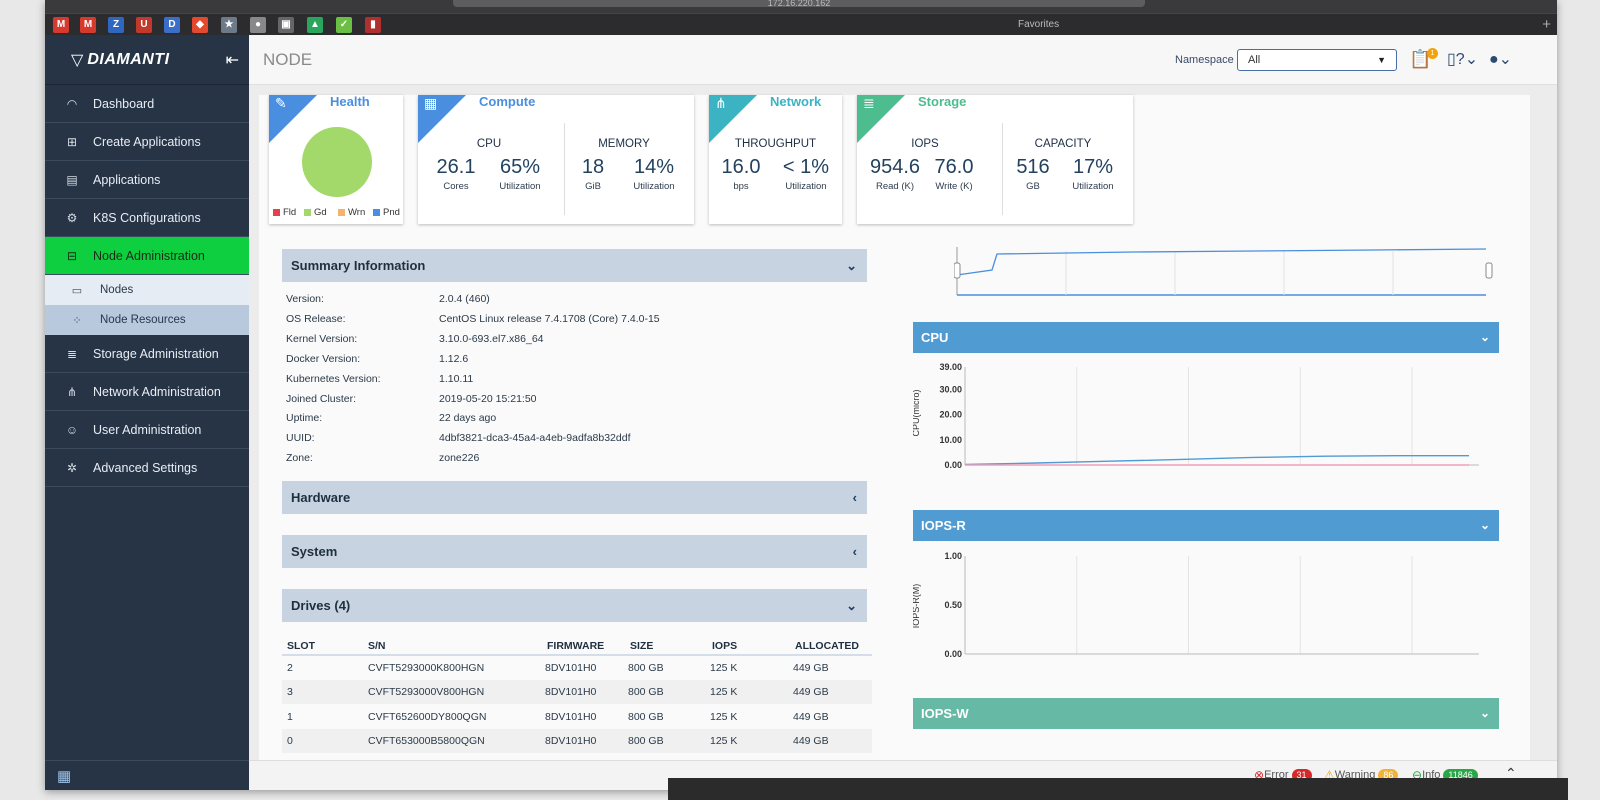 Image resolution: width=1600 pixels, height=800 pixels. I want to click on drive-icon: ▲, so click(315, 25).